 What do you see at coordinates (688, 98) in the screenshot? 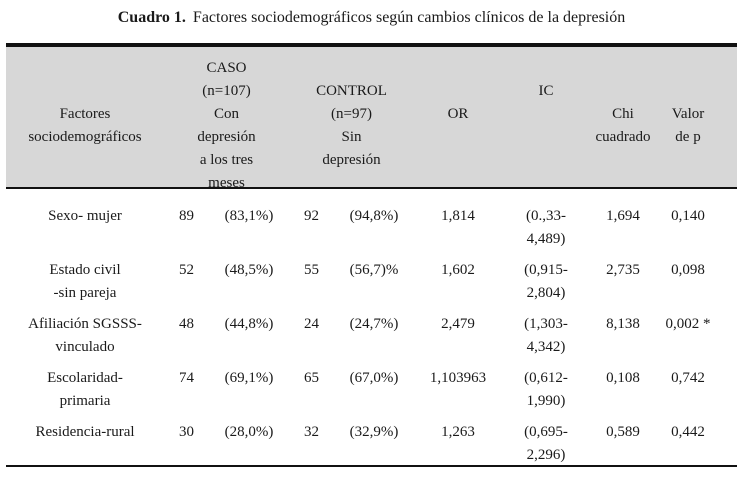
I see `header-valor-p: Valor de p` at bounding box center [688, 98].